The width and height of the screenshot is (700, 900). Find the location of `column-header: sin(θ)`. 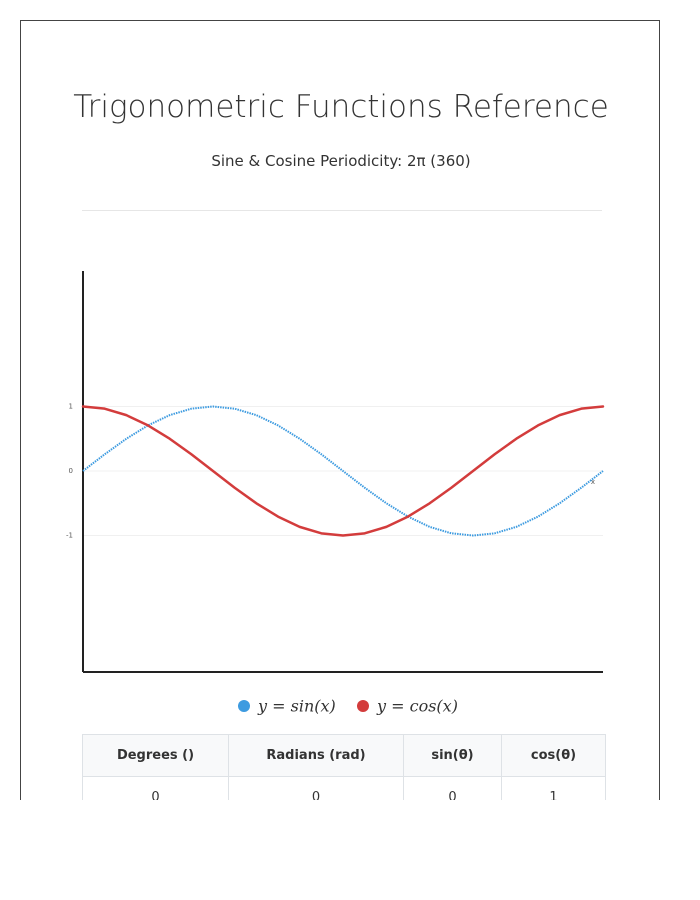

column-header: sin(θ) is located at coordinates (452, 755).